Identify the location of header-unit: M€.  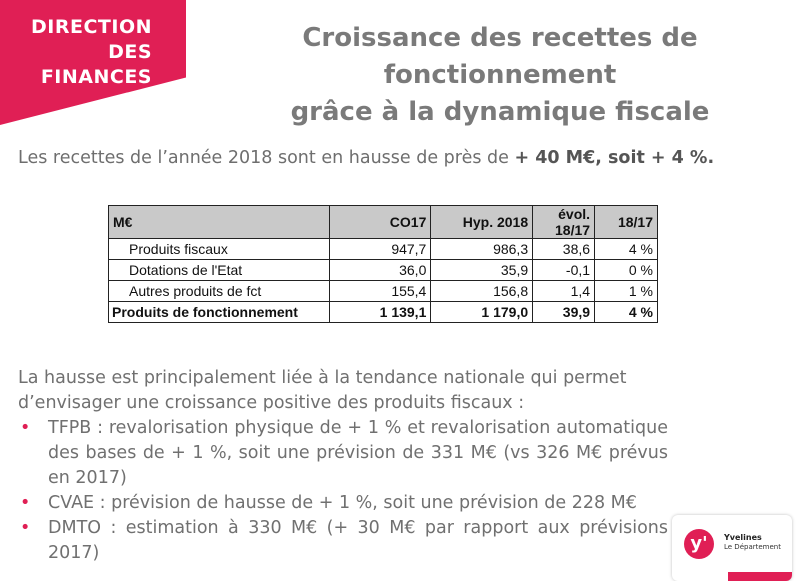
(219, 222).